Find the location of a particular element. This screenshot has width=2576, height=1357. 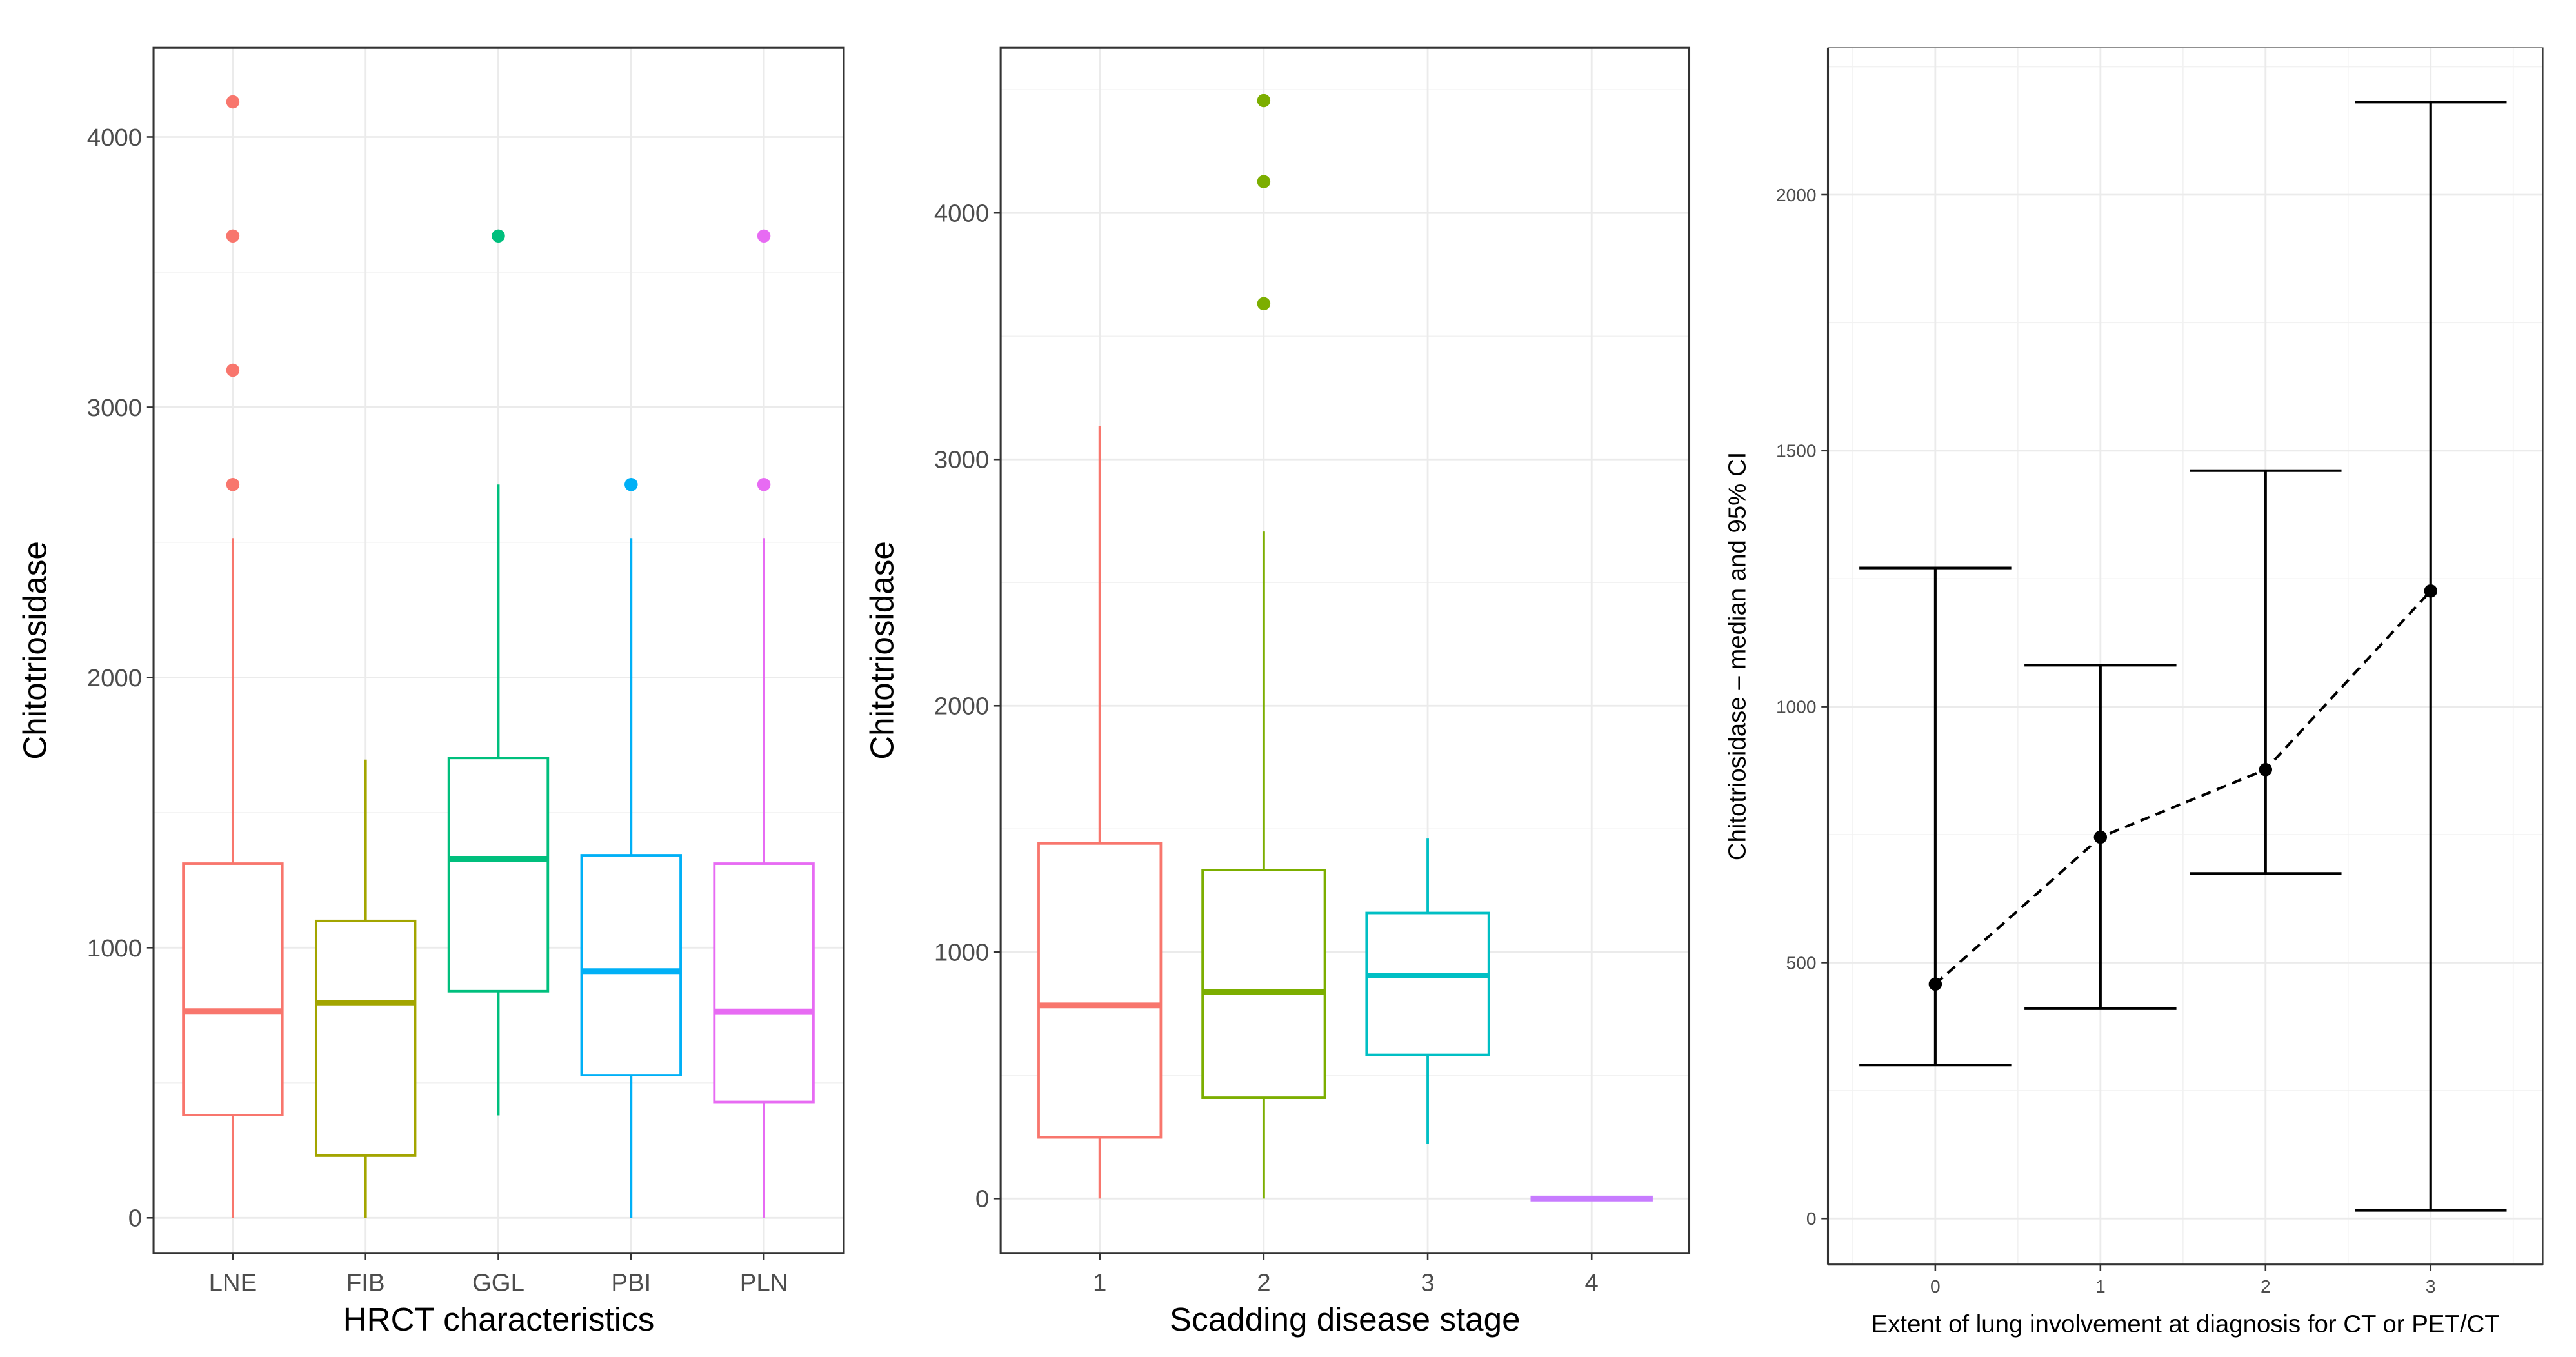

box-LNE is located at coordinates (233, 656).